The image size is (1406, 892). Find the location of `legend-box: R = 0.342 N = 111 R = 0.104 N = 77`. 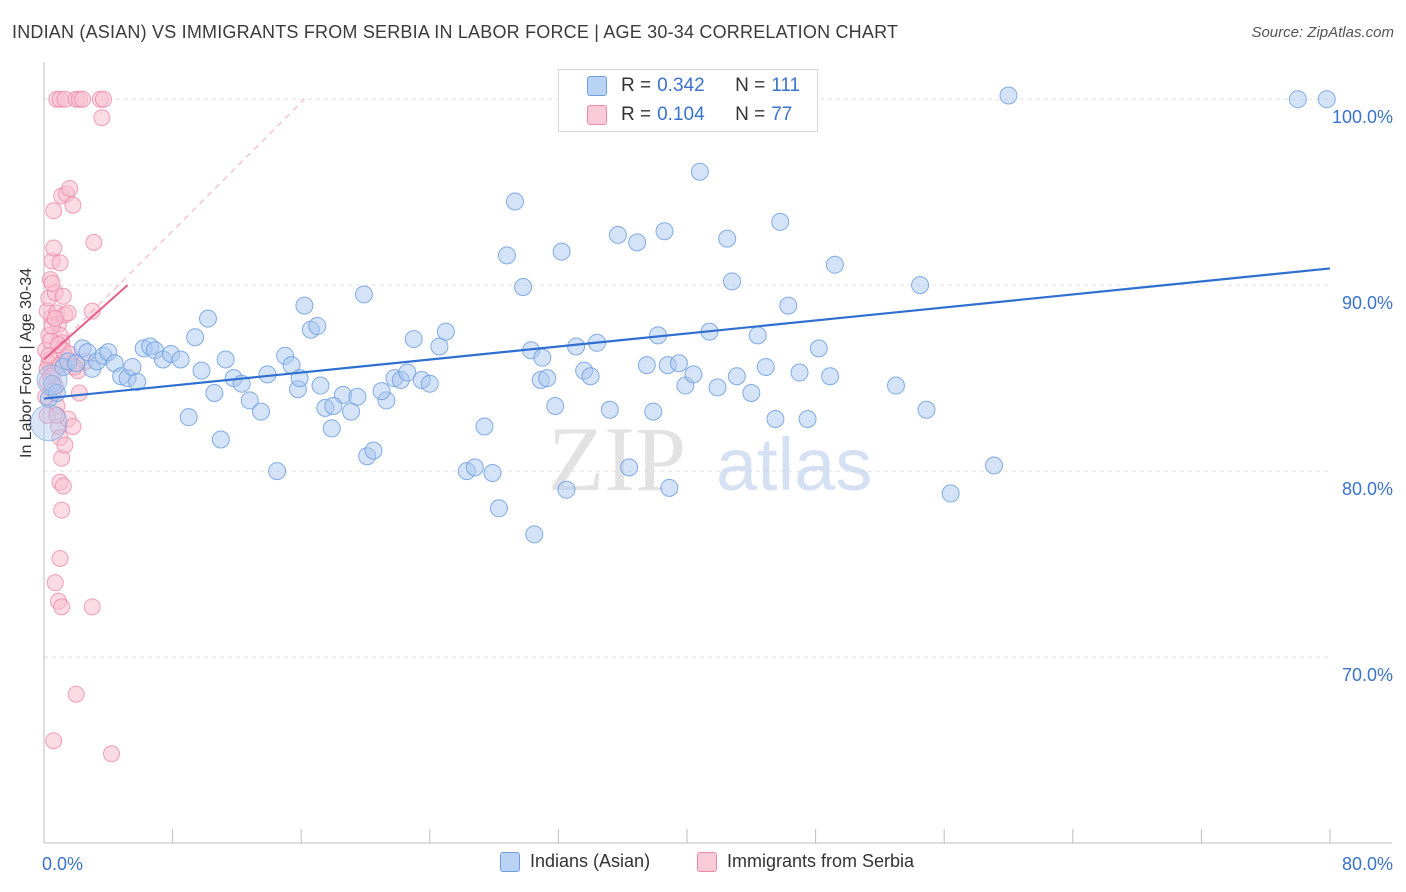

legend-box: R = 0.342 N = 111 R = 0.104 N = 77 is located at coordinates (688, 100).